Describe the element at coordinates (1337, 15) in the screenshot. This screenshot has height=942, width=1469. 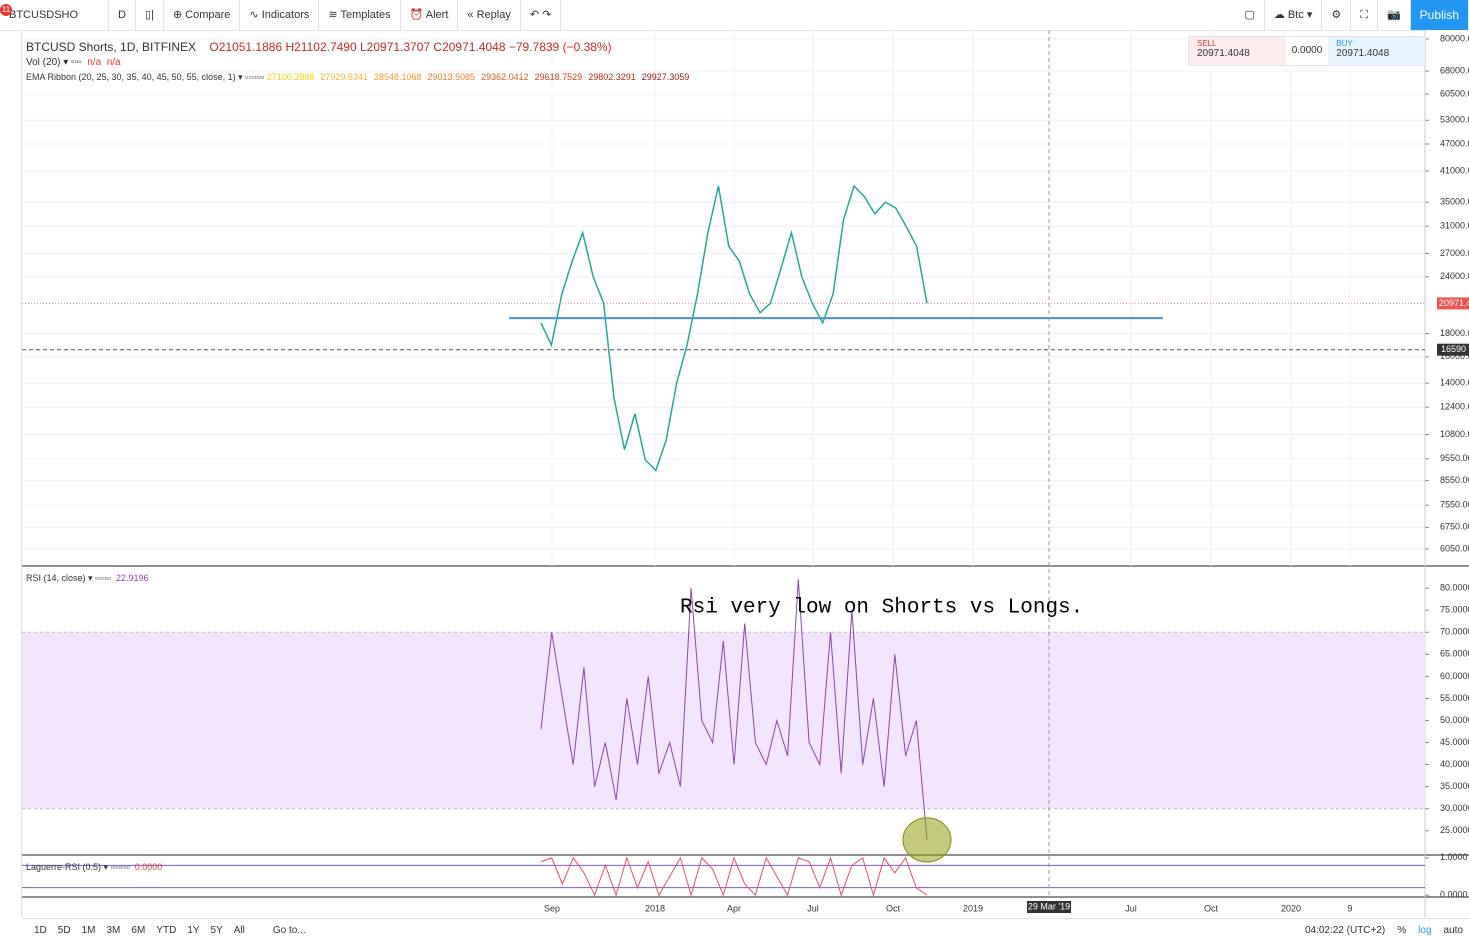
I see `settings-button: ⚙` at that location.